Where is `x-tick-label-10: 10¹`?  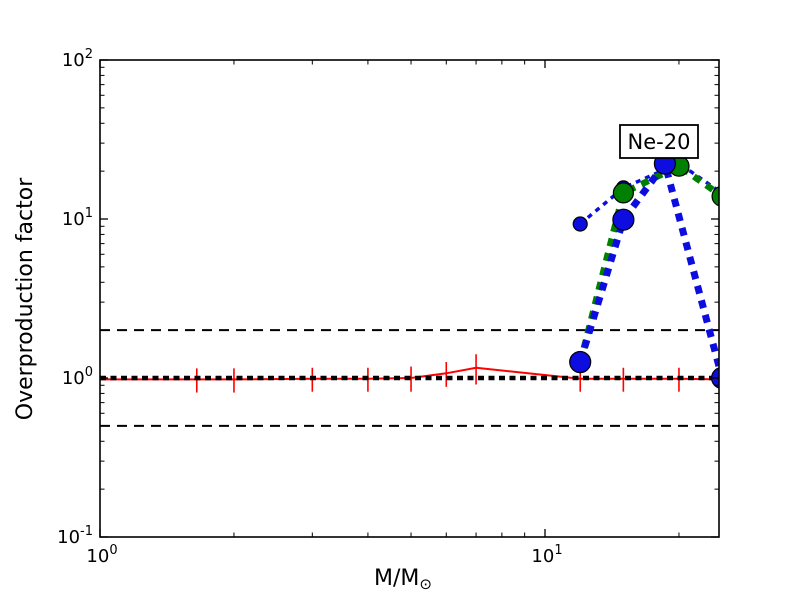 x-tick-label-10: 10¹ is located at coordinates (546, 555).